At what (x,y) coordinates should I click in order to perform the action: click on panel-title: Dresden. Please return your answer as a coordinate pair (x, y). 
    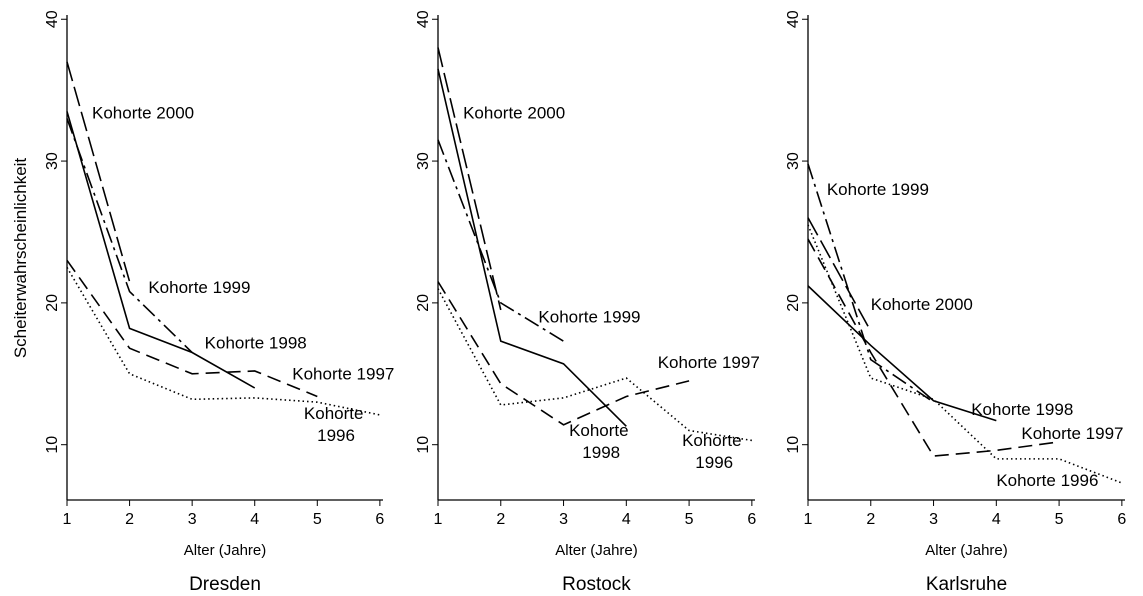
    Looking at the image, I should click on (225, 584).